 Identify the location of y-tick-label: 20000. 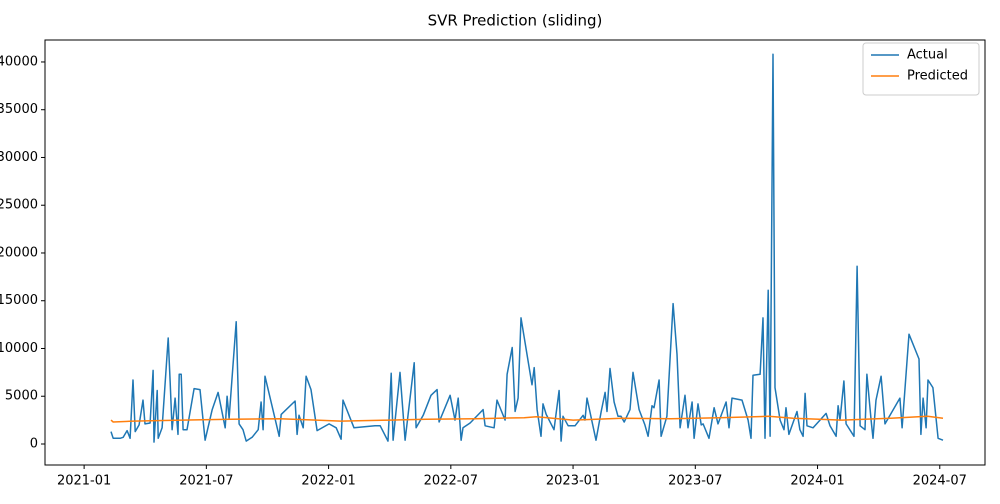
(19, 252).